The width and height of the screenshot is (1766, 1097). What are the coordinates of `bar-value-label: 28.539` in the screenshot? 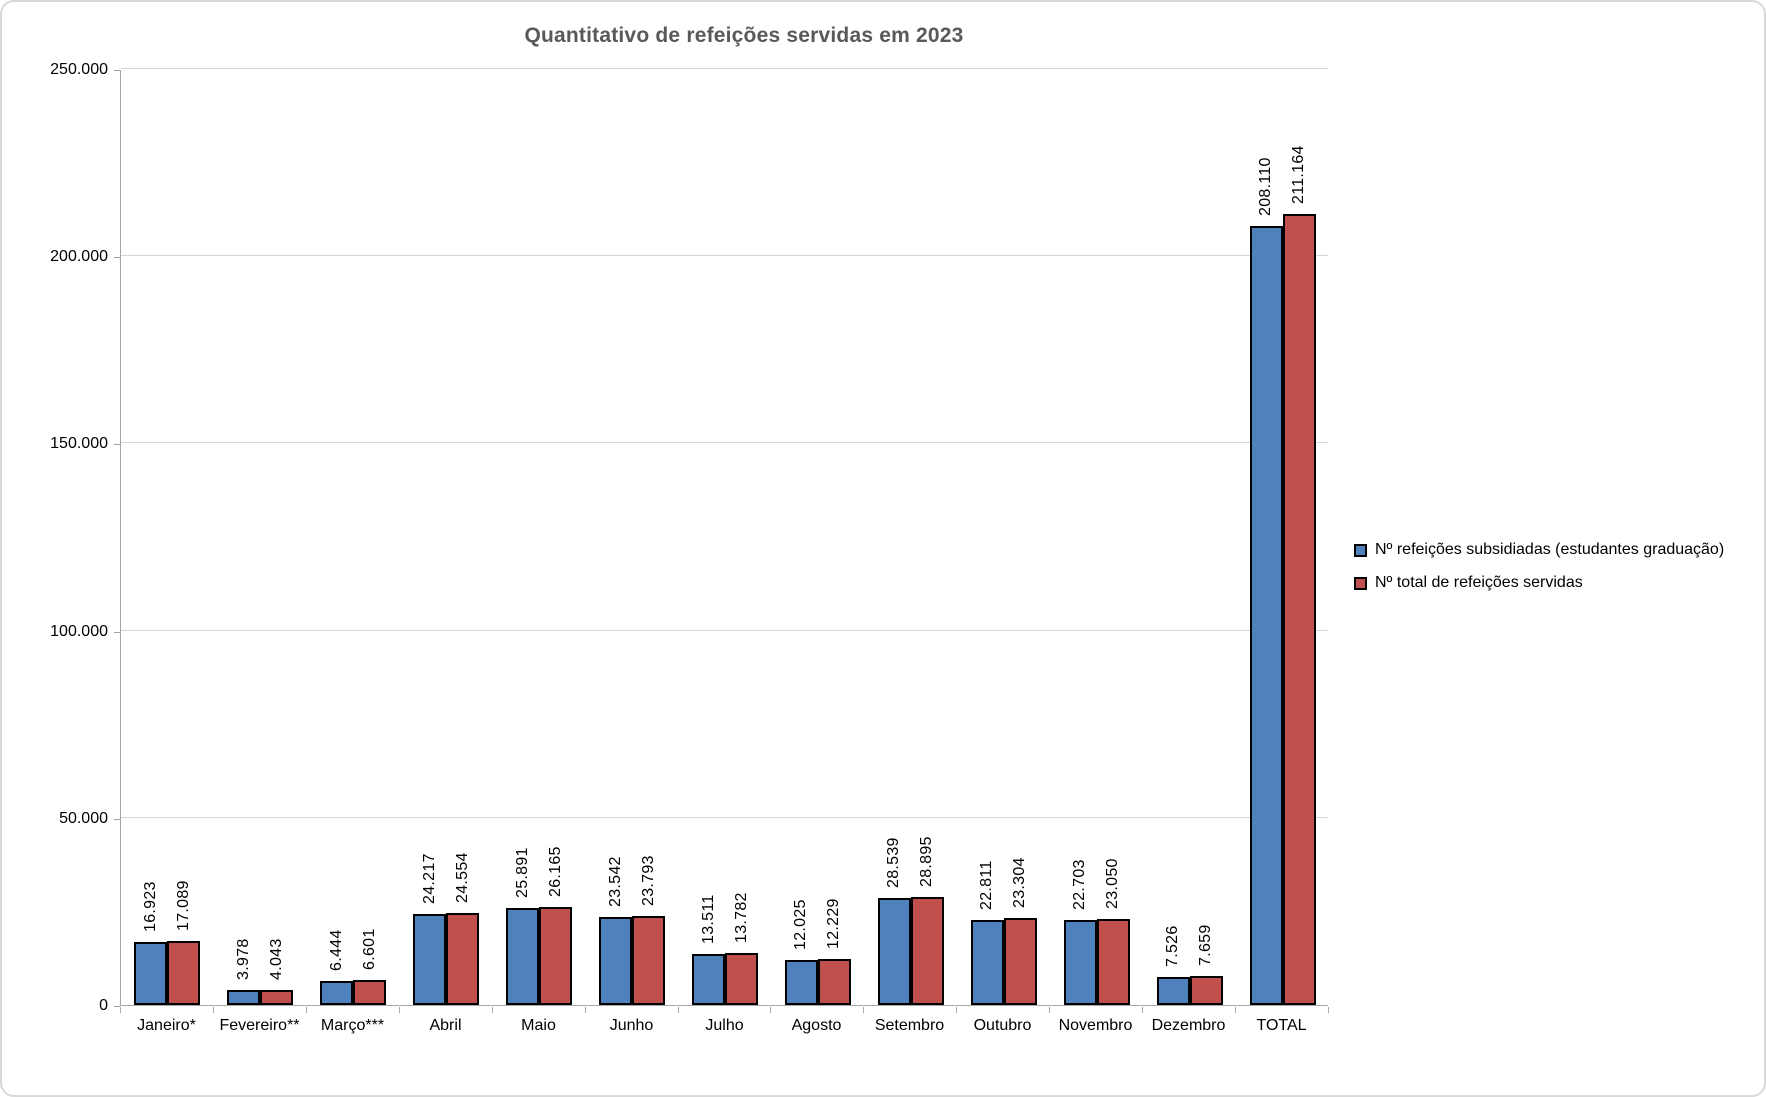 It's located at (893, 862).